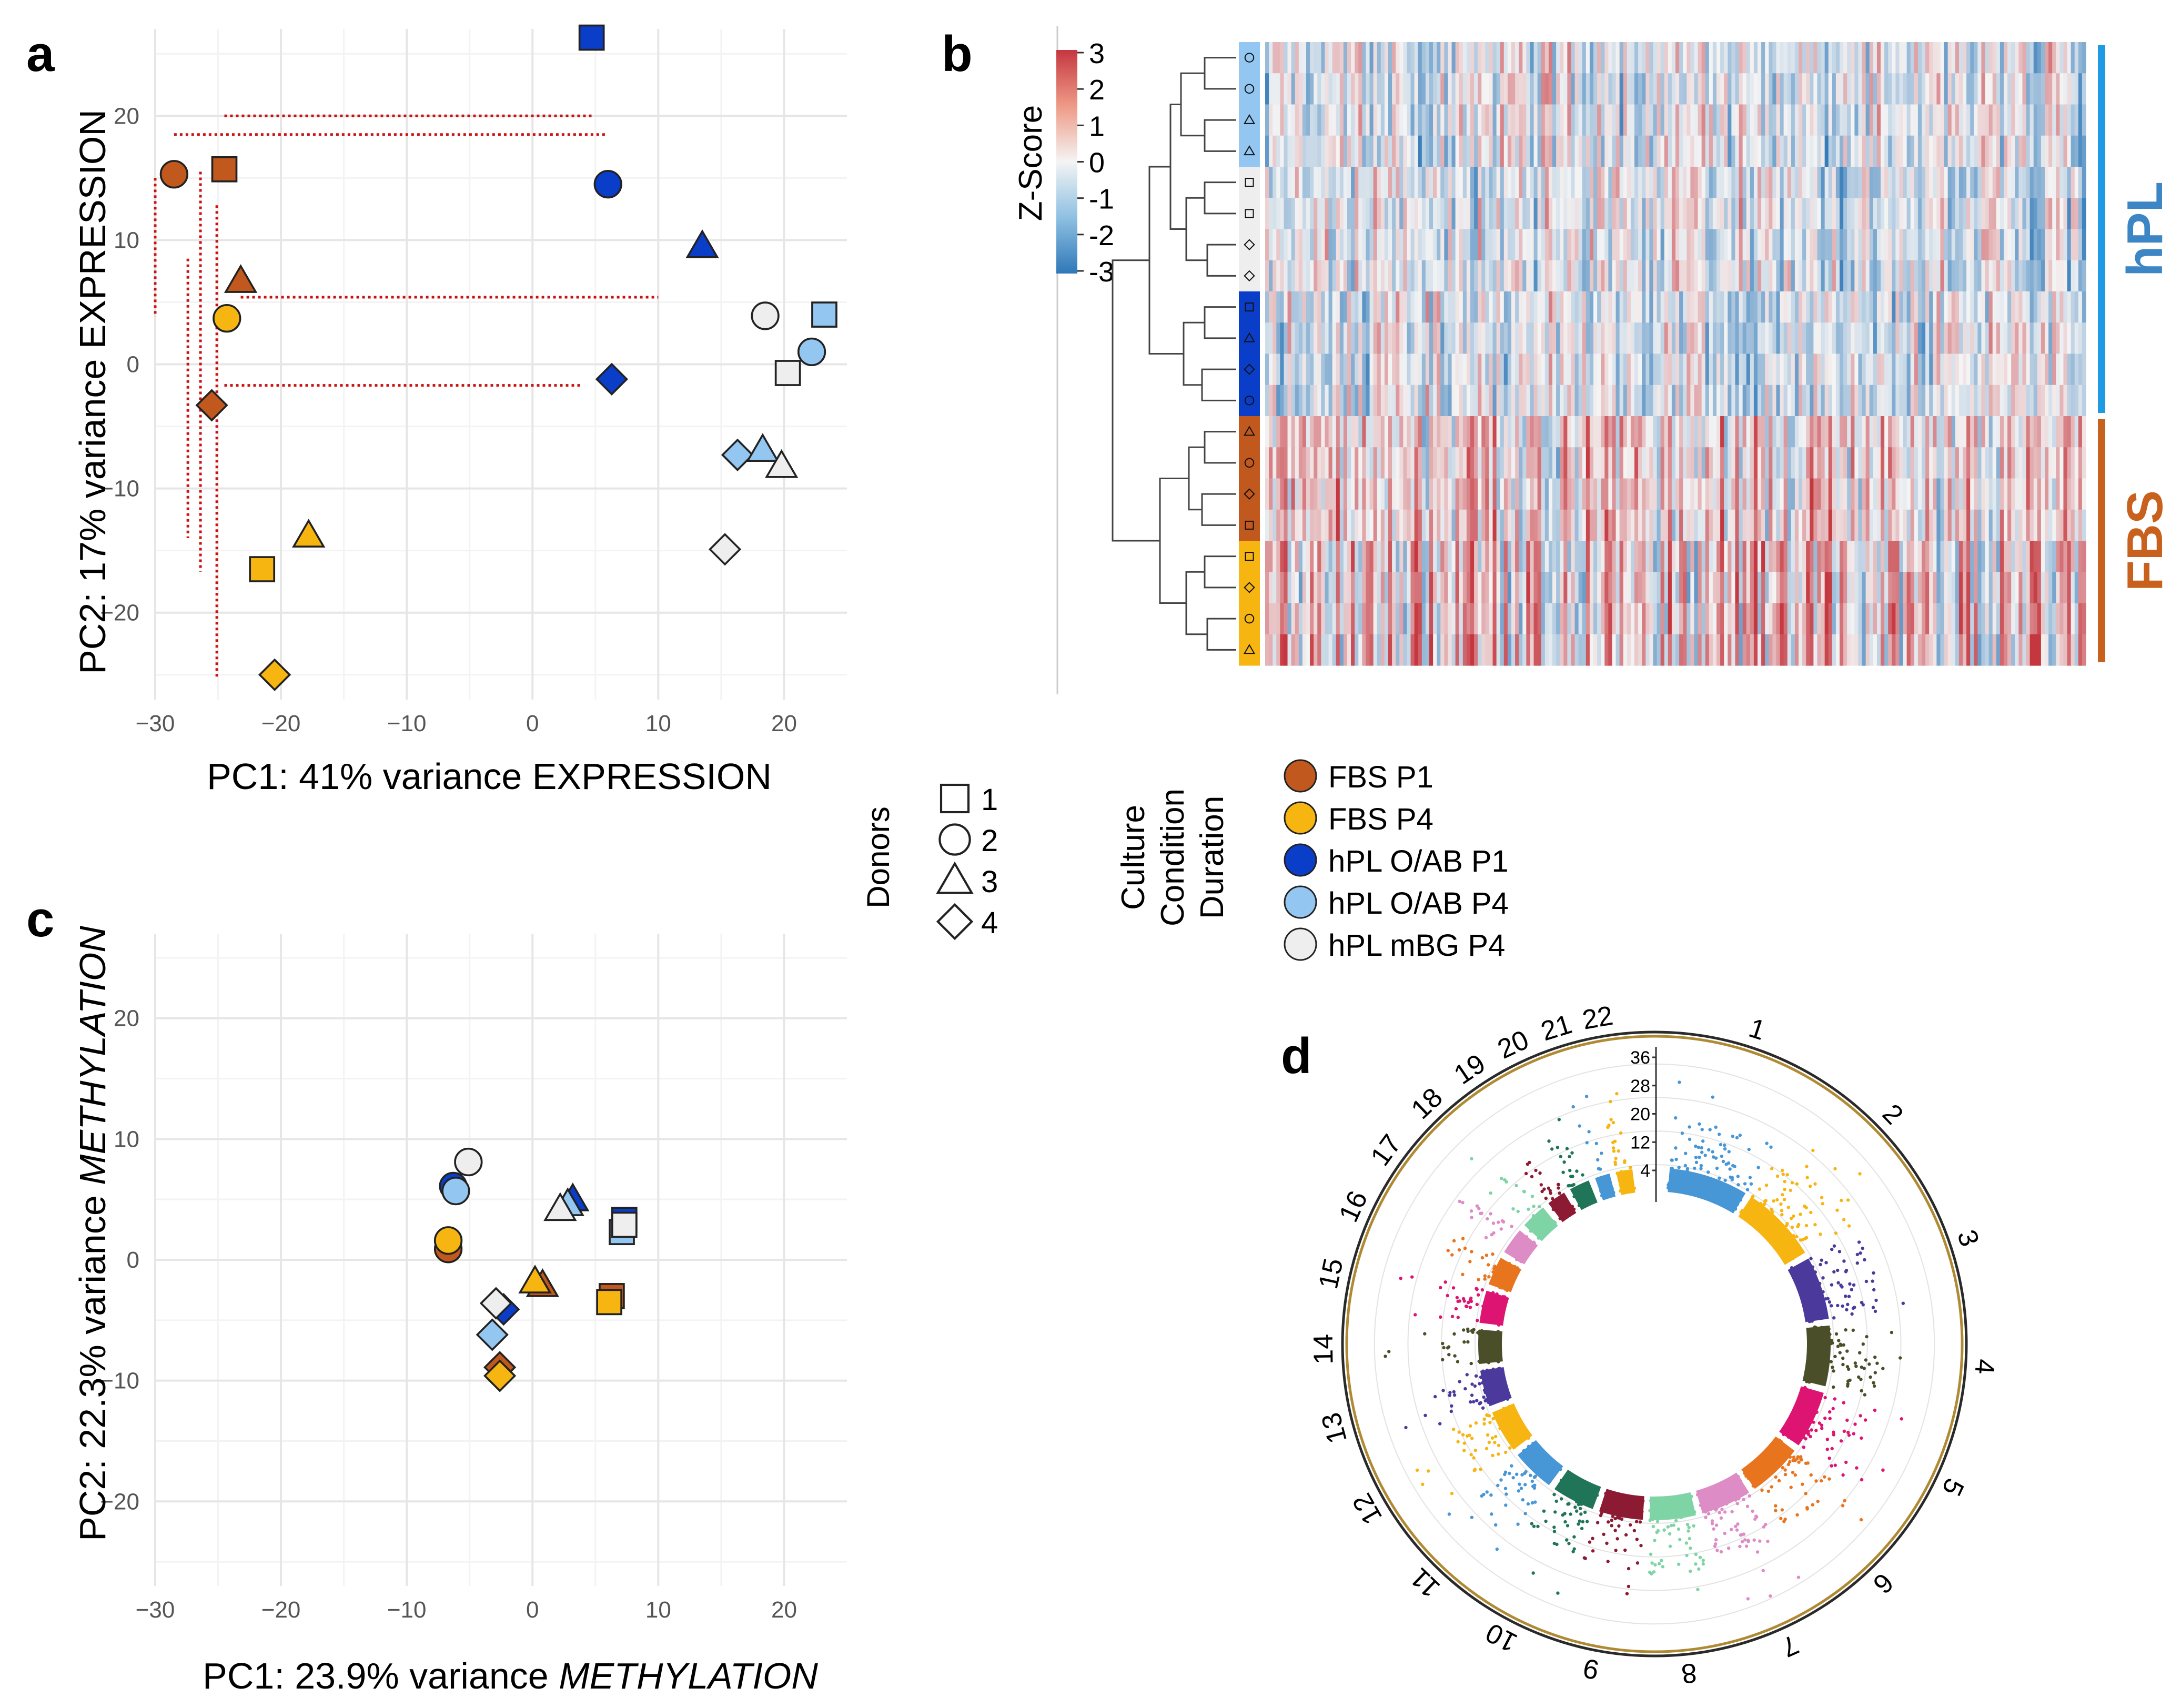 Image resolution: width=2181 pixels, height=1708 pixels. What do you see at coordinates (1250, 58) in the screenshot?
I see `row-annotation-cell` at bounding box center [1250, 58].